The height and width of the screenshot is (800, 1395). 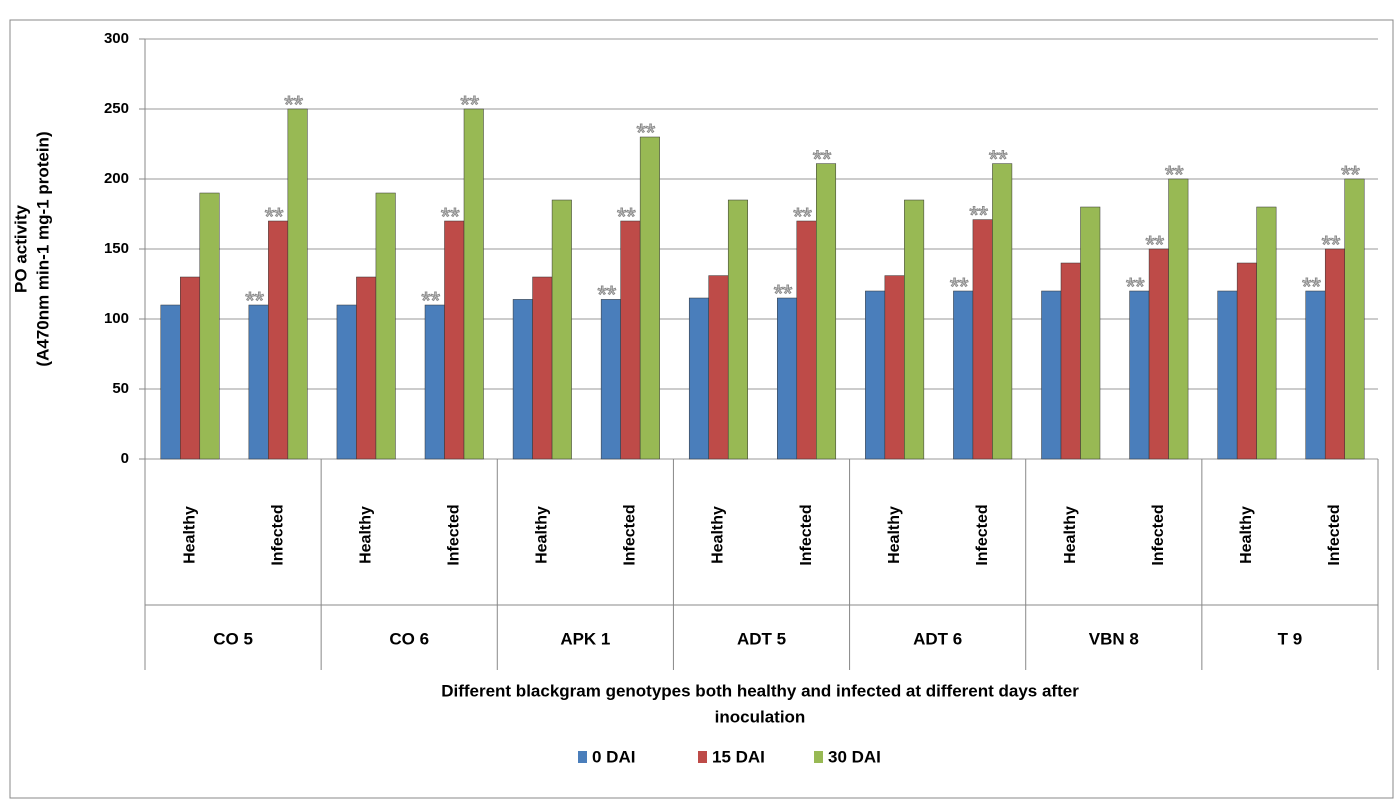 I want to click on y-tick-label: 300, so click(x=116, y=38).